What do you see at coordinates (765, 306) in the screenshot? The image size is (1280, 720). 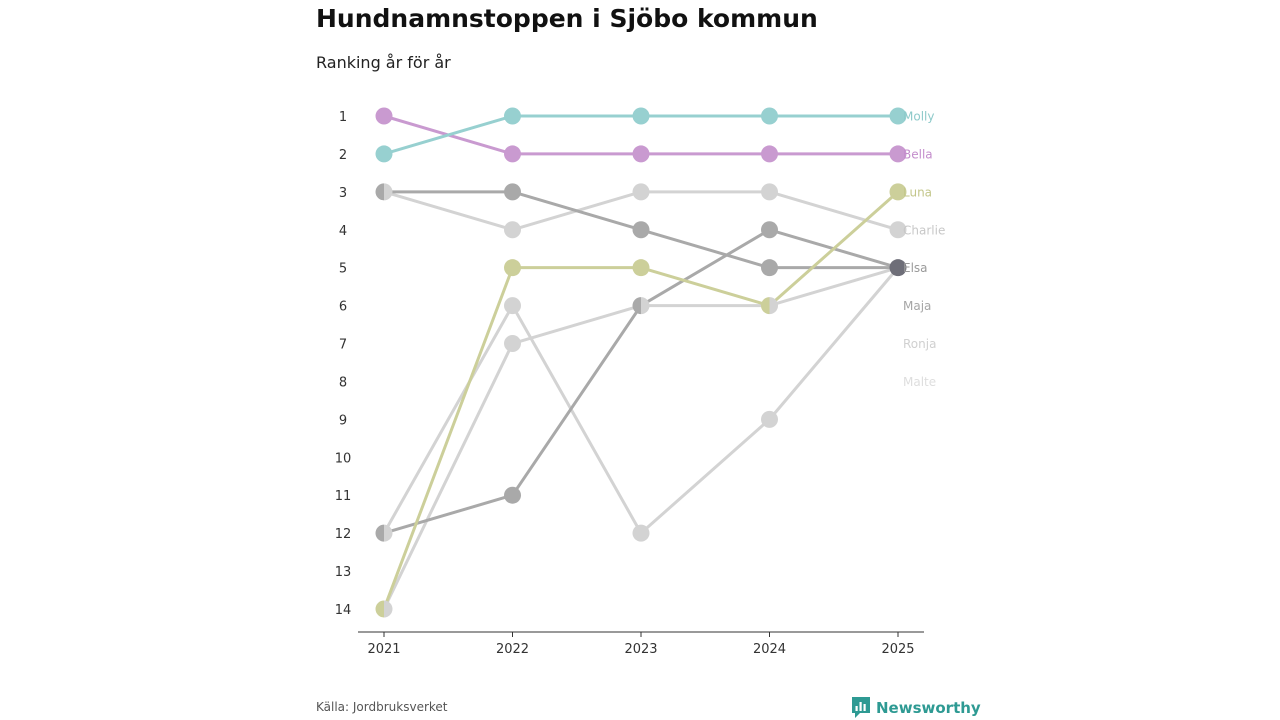 I see `data-point-luna-2024` at bounding box center [765, 306].